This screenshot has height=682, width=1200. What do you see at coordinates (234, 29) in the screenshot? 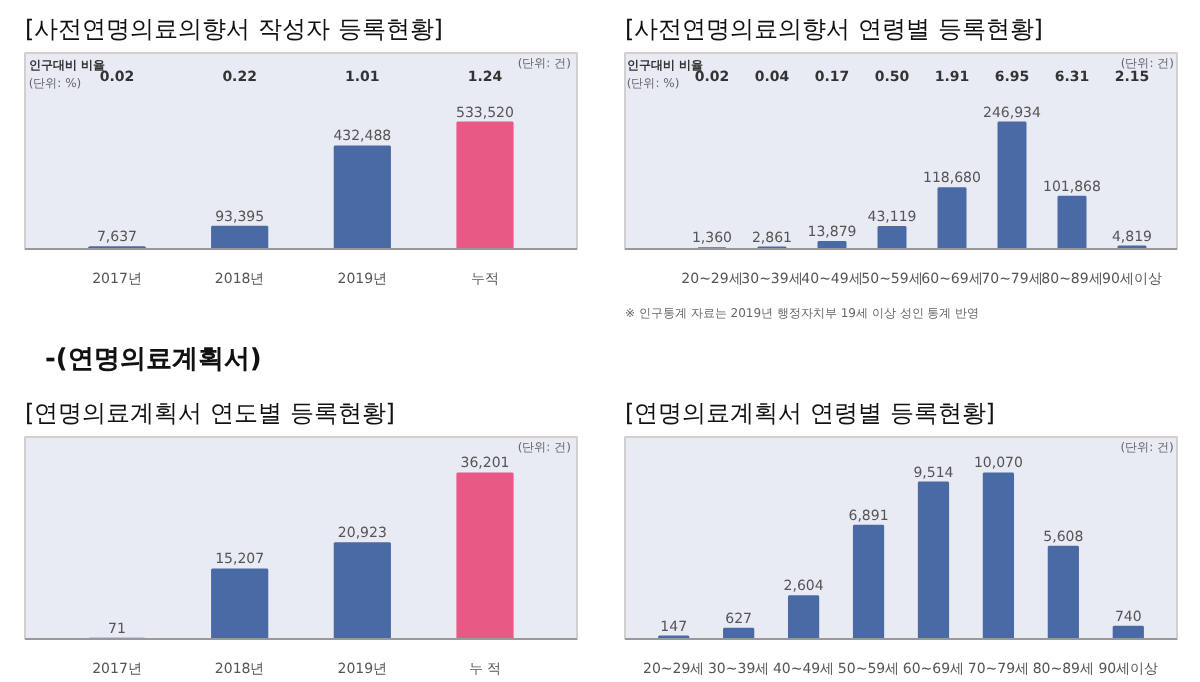
I see `chart-title: [사전연명의료의향서 작성자 등록현황]` at bounding box center [234, 29].